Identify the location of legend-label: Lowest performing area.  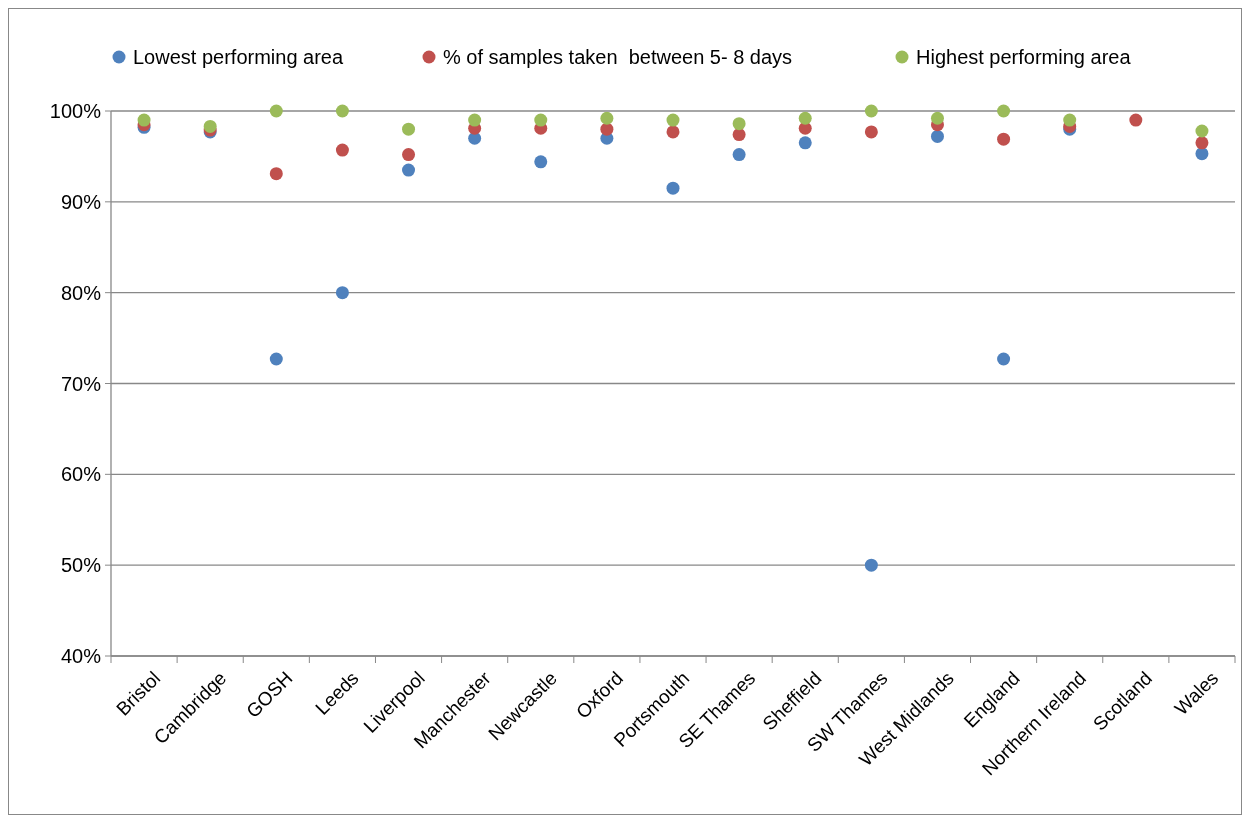
(238, 57).